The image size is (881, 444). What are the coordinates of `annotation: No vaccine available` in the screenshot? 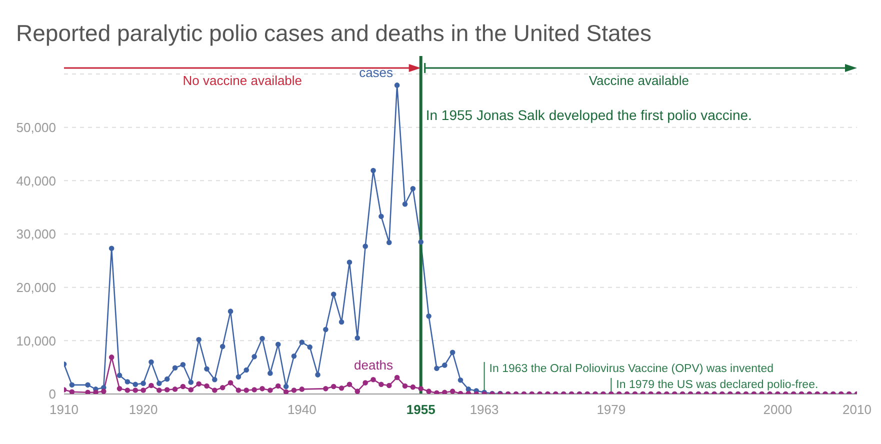 It's located at (242, 80).